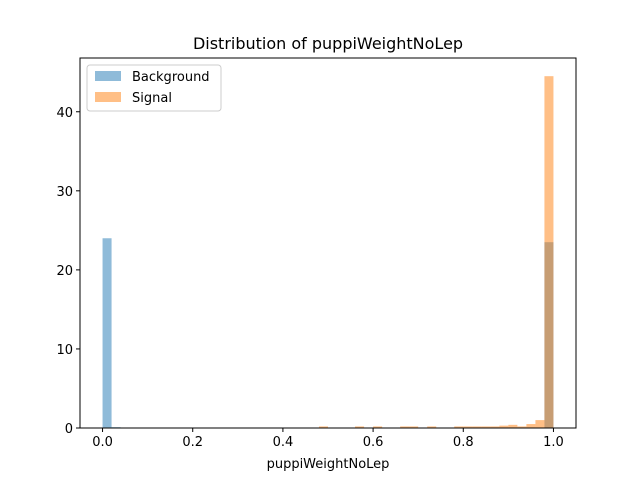 Image resolution: width=640 pixels, height=480 pixels. Describe the element at coordinates (328, 464) in the screenshot. I see `x-axis-label: puppiWeightNoLep` at that location.